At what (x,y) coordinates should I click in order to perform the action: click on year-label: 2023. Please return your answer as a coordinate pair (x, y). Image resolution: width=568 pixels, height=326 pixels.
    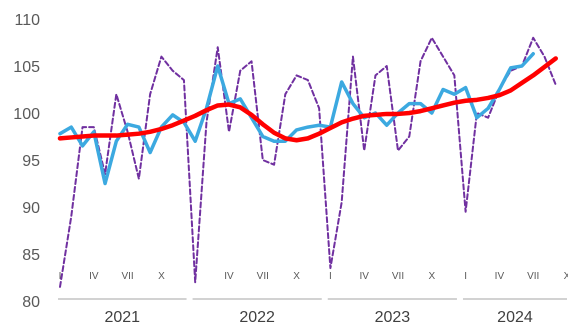
    Looking at the image, I should click on (393, 317).